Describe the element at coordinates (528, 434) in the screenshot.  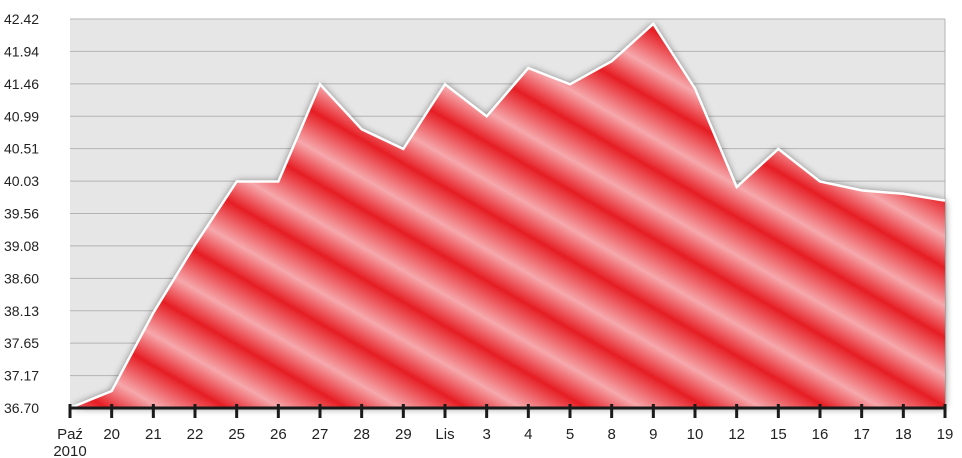
I see `x-tick-label: 4` at that location.